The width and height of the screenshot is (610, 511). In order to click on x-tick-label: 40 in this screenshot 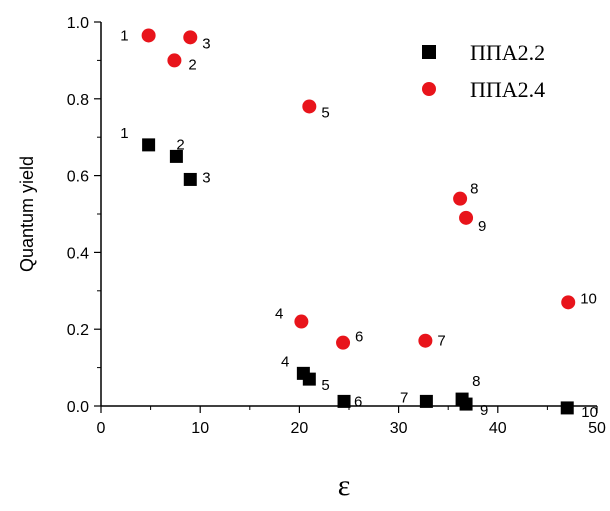, I will do `click(498, 428)`.